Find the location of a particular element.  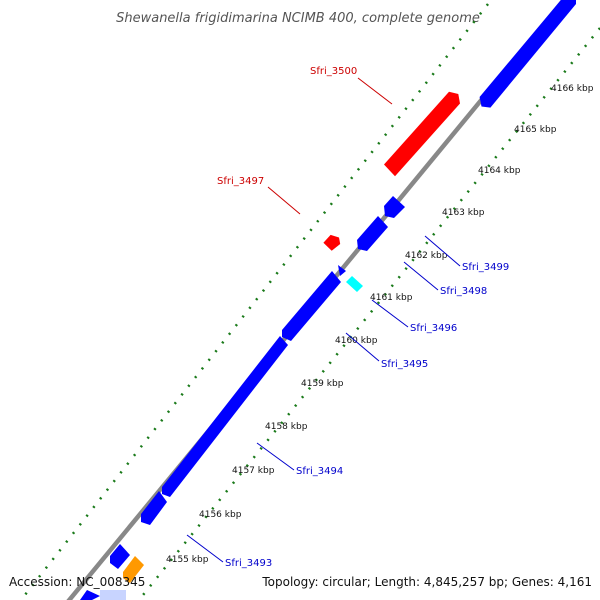

tick-4158: 4158 kbp is located at coordinates (286, 427).